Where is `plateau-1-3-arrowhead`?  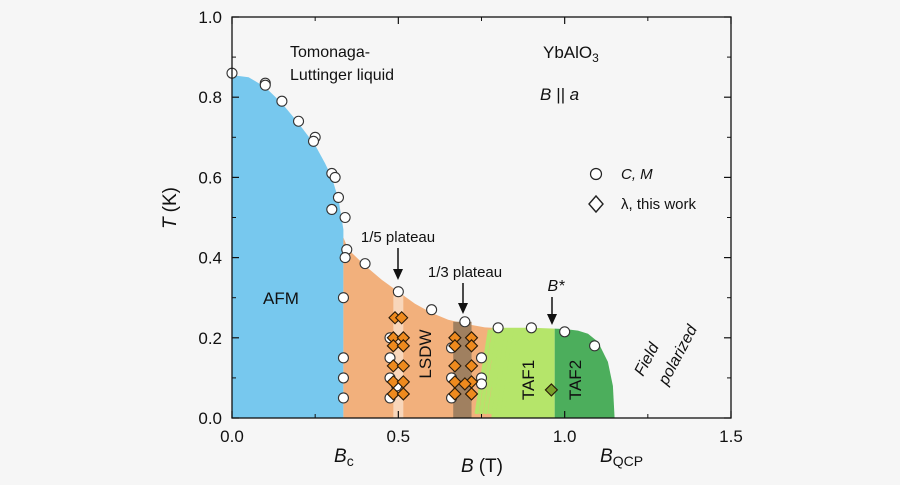 plateau-1-3-arrowhead is located at coordinates (463, 308).